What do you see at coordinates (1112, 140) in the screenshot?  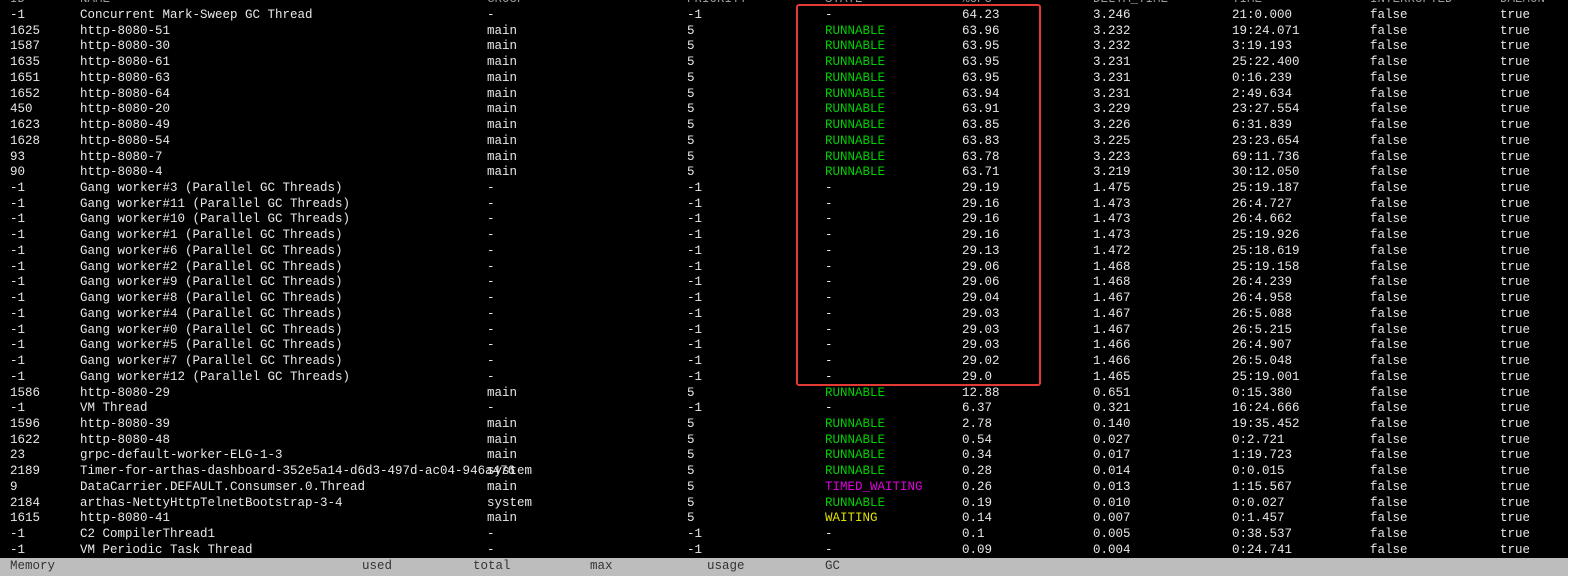 I see `cell: 3.225` at bounding box center [1112, 140].